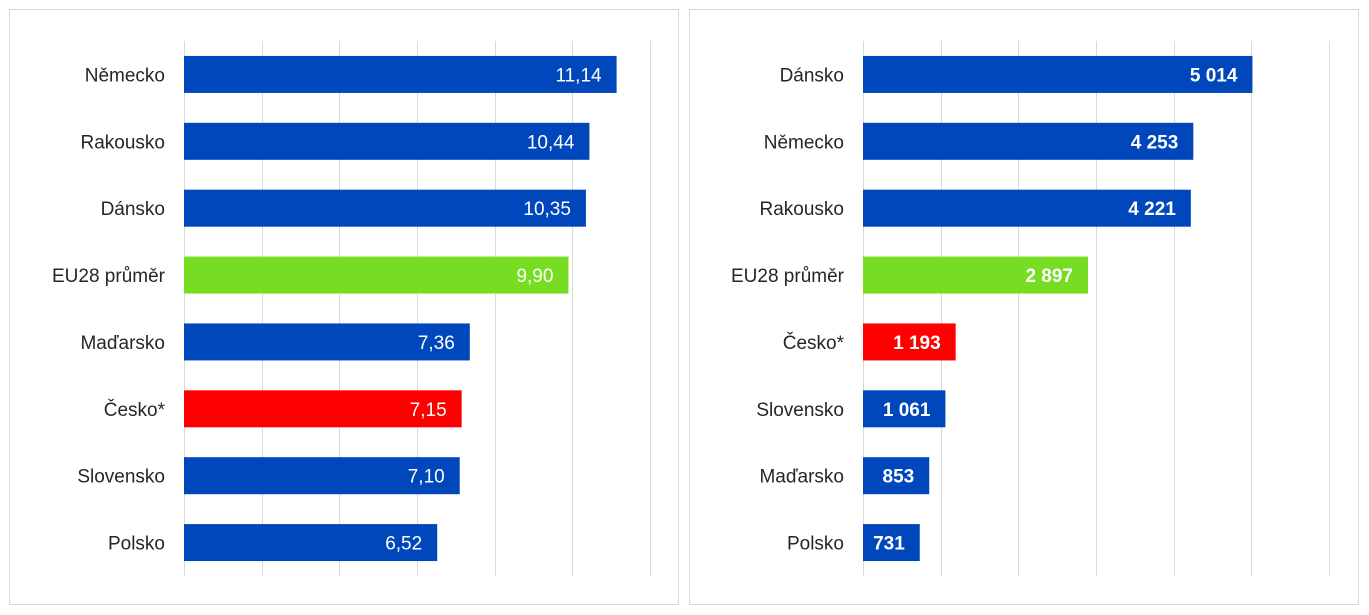  I want to click on value-label: 1 061, so click(907, 410).